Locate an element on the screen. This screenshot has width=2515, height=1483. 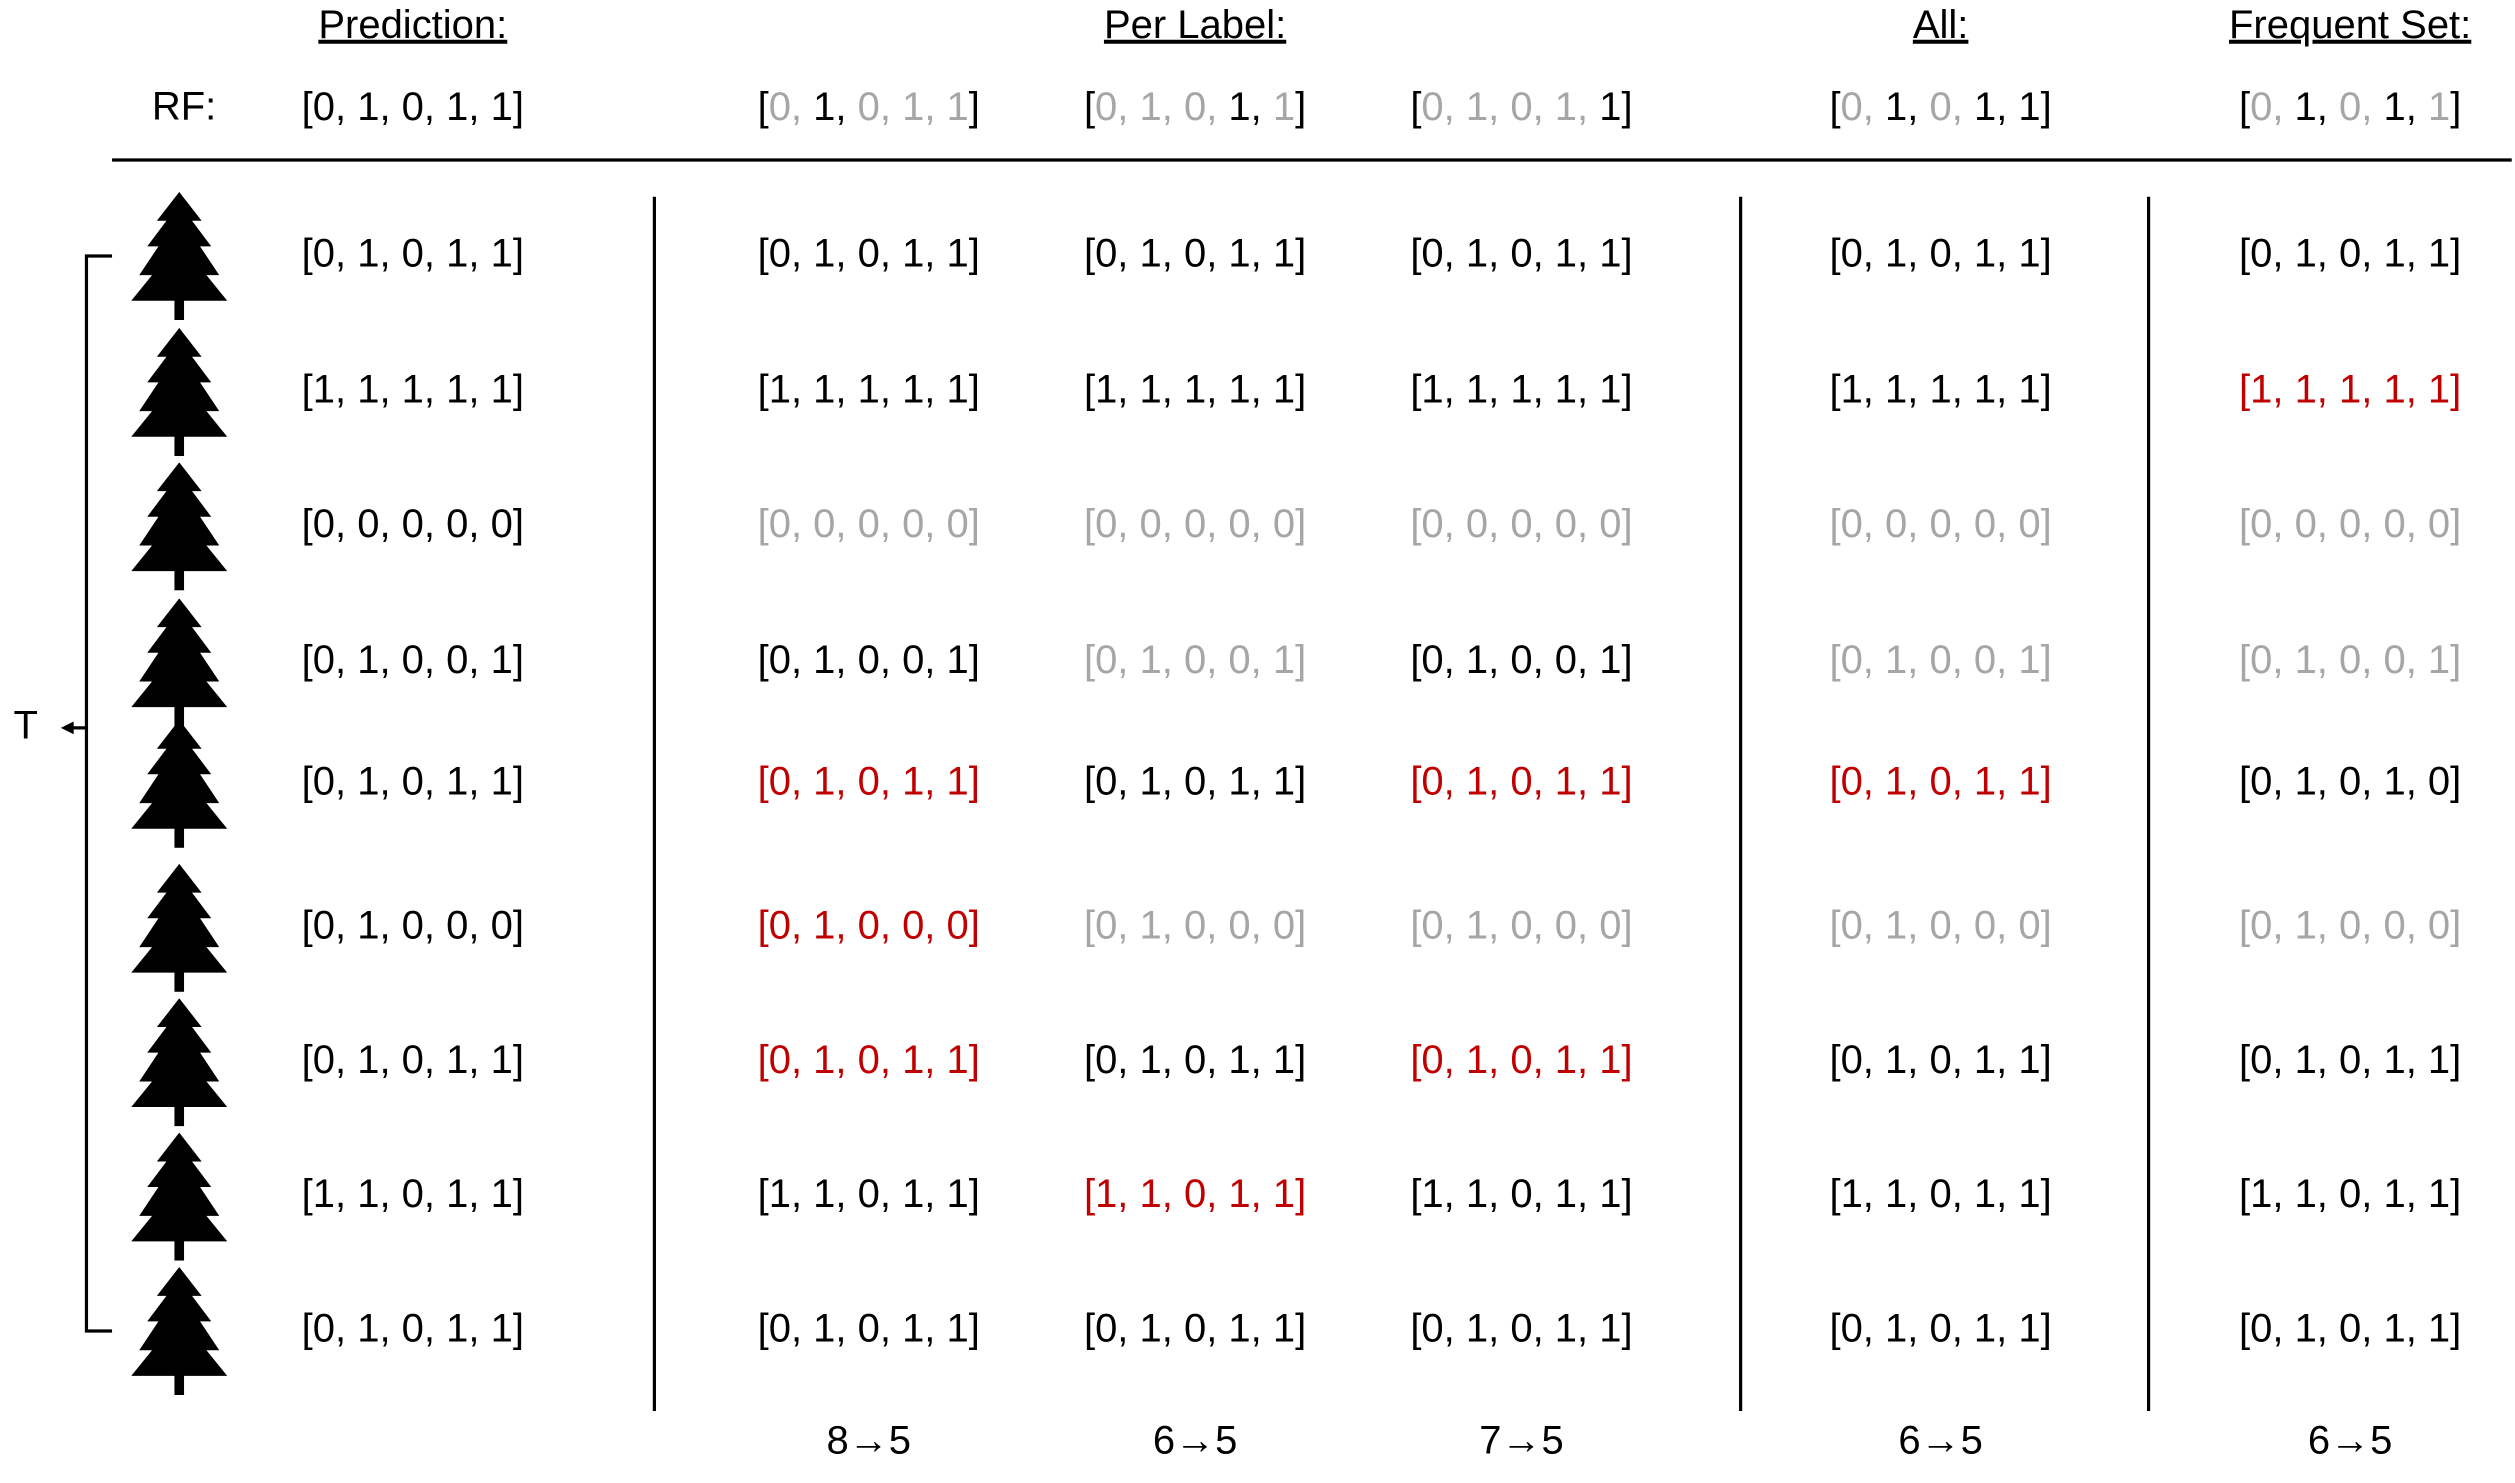
trees-label: T is located at coordinates (25, 725).